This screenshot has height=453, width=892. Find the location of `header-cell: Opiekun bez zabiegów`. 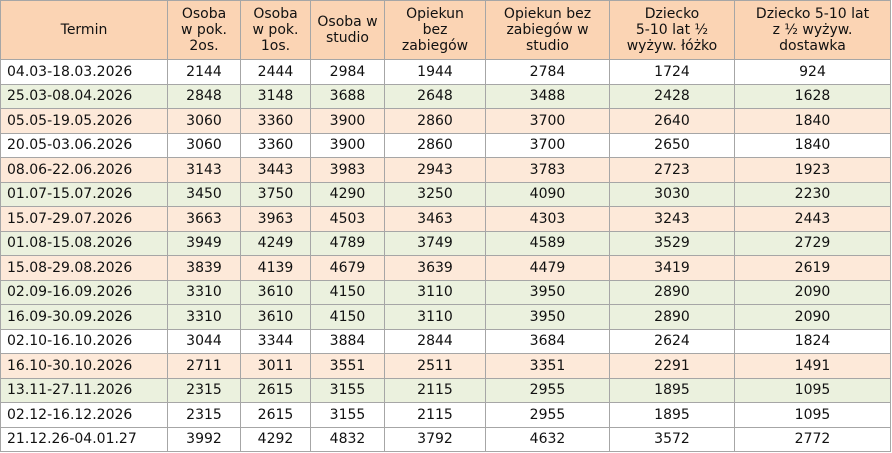

header-cell: Opiekun bez zabiegów is located at coordinates (435, 30).